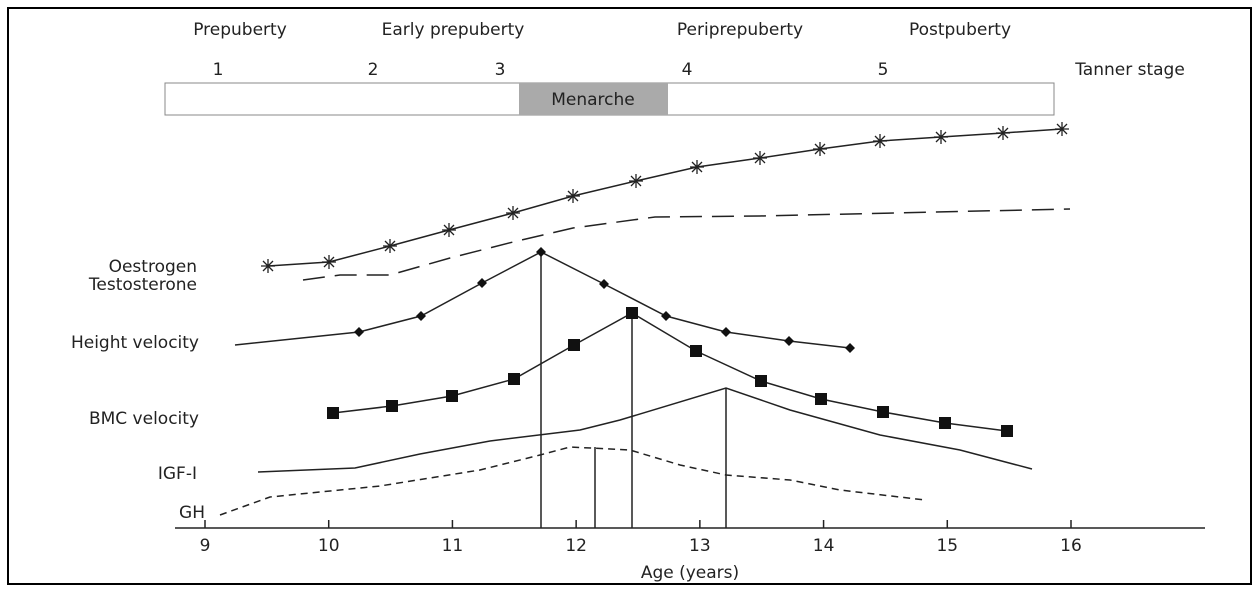 This screenshot has height=592, width=1259. Describe the element at coordinates (218, 70) in the screenshot. I see `tanner-number: 1` at that location.